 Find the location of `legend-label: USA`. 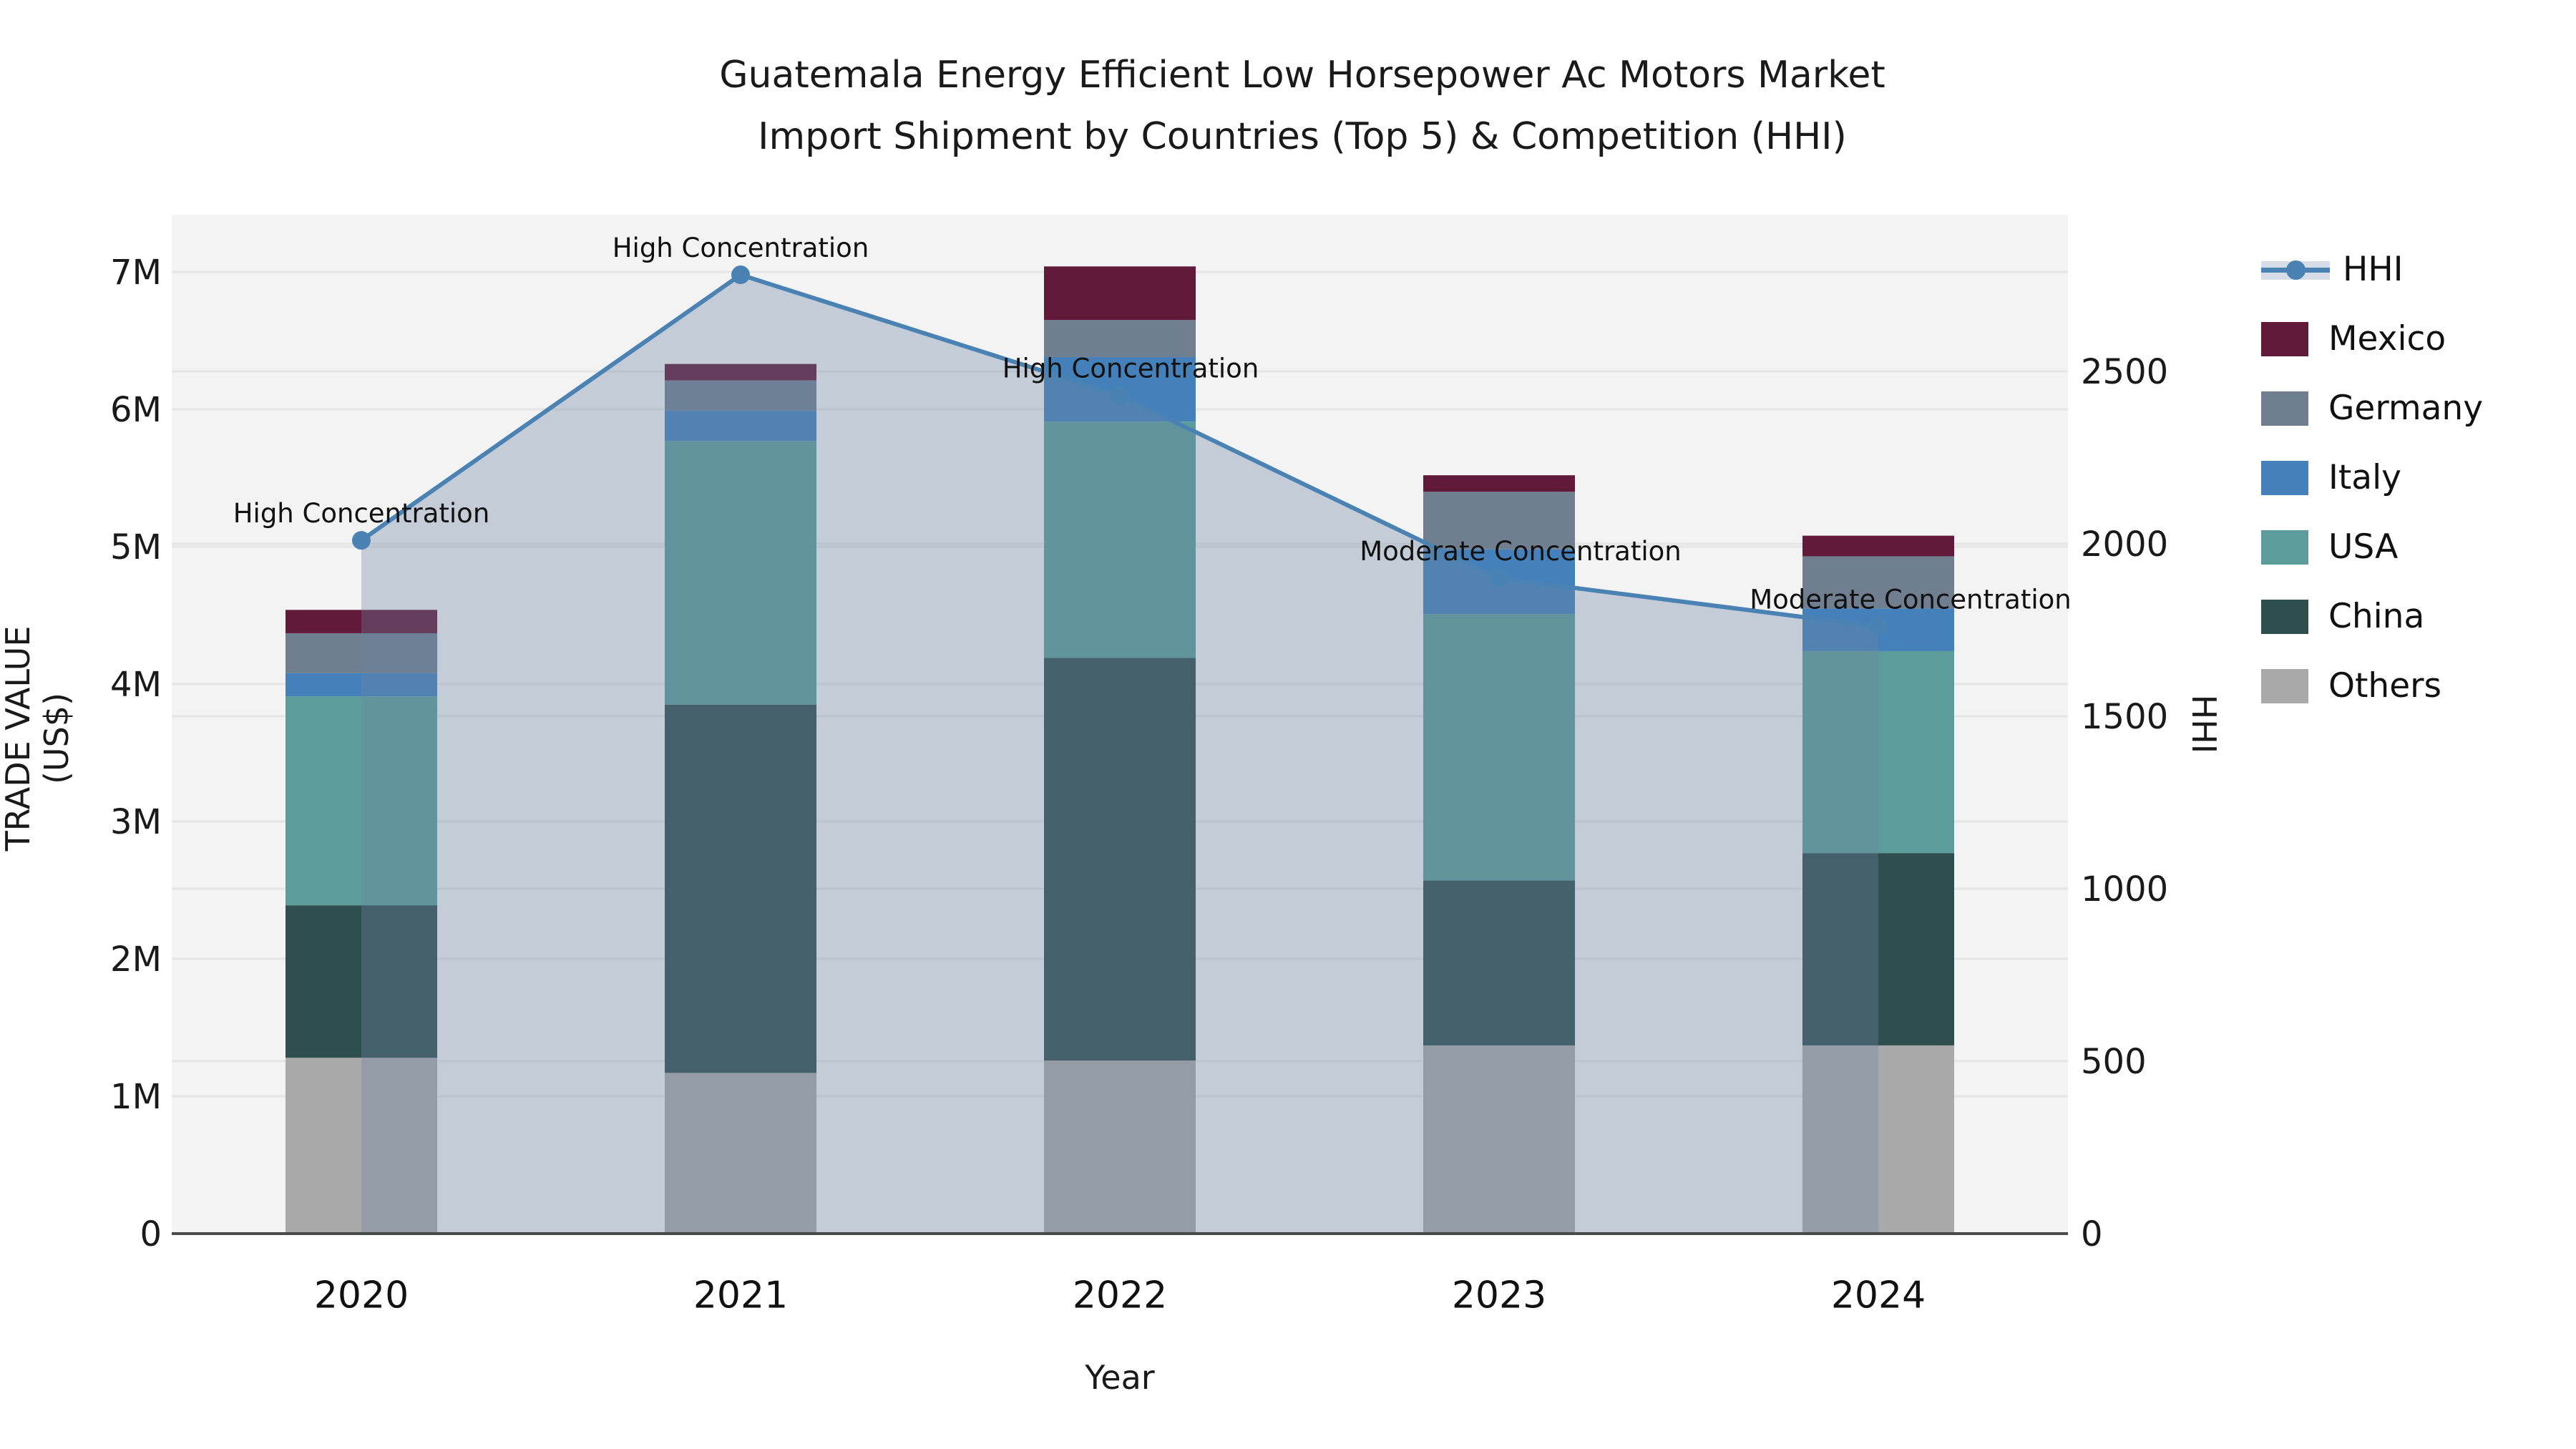

legend-label: USA is located at coordinates (2363, 547).